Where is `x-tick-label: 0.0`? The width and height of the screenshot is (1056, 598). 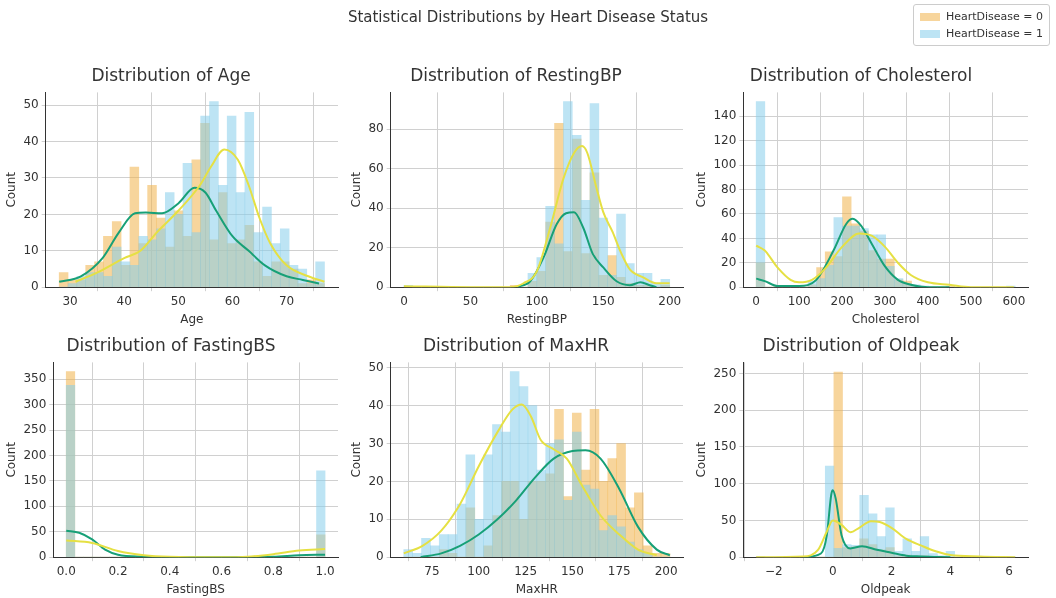 x-tick-label: 0.0 is located at coordinates (66, 570).